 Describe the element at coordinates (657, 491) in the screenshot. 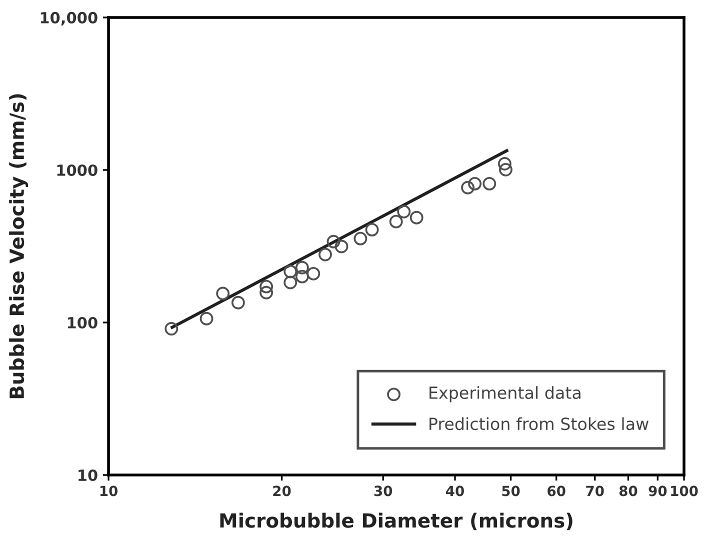

I see `x-tick-label: 90` at that location.